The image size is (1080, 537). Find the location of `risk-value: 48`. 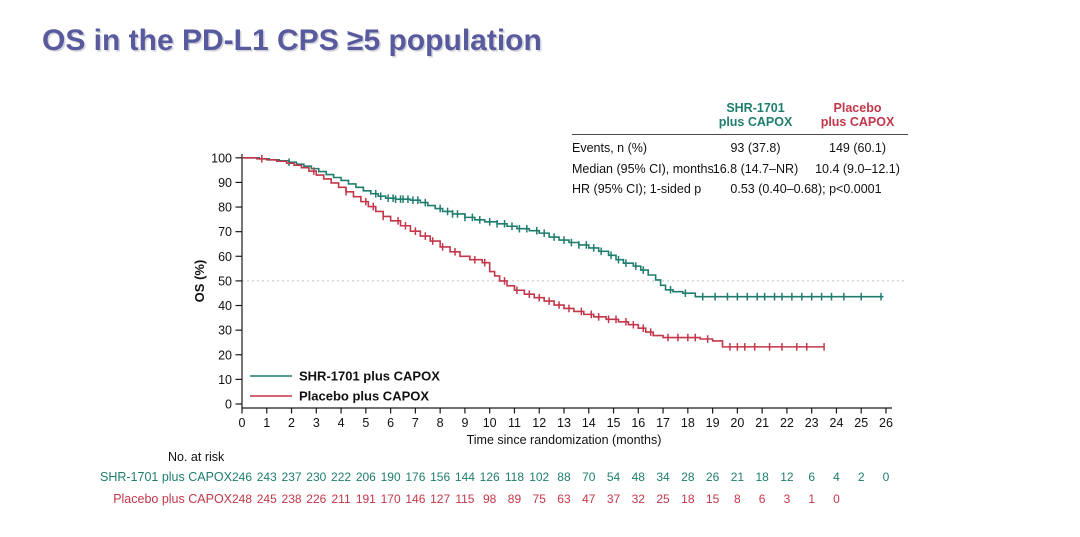

risk-value: 48 is located at coordinates (638, 477).